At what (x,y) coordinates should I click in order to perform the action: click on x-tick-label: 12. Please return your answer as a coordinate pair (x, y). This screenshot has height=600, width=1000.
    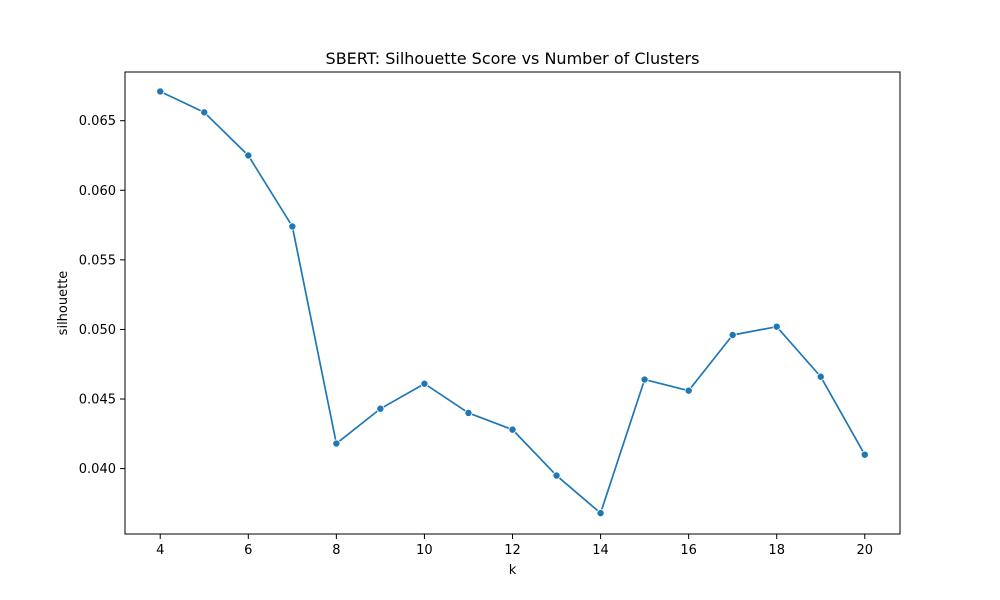
    Looking at the image, I should click on (512, 550).